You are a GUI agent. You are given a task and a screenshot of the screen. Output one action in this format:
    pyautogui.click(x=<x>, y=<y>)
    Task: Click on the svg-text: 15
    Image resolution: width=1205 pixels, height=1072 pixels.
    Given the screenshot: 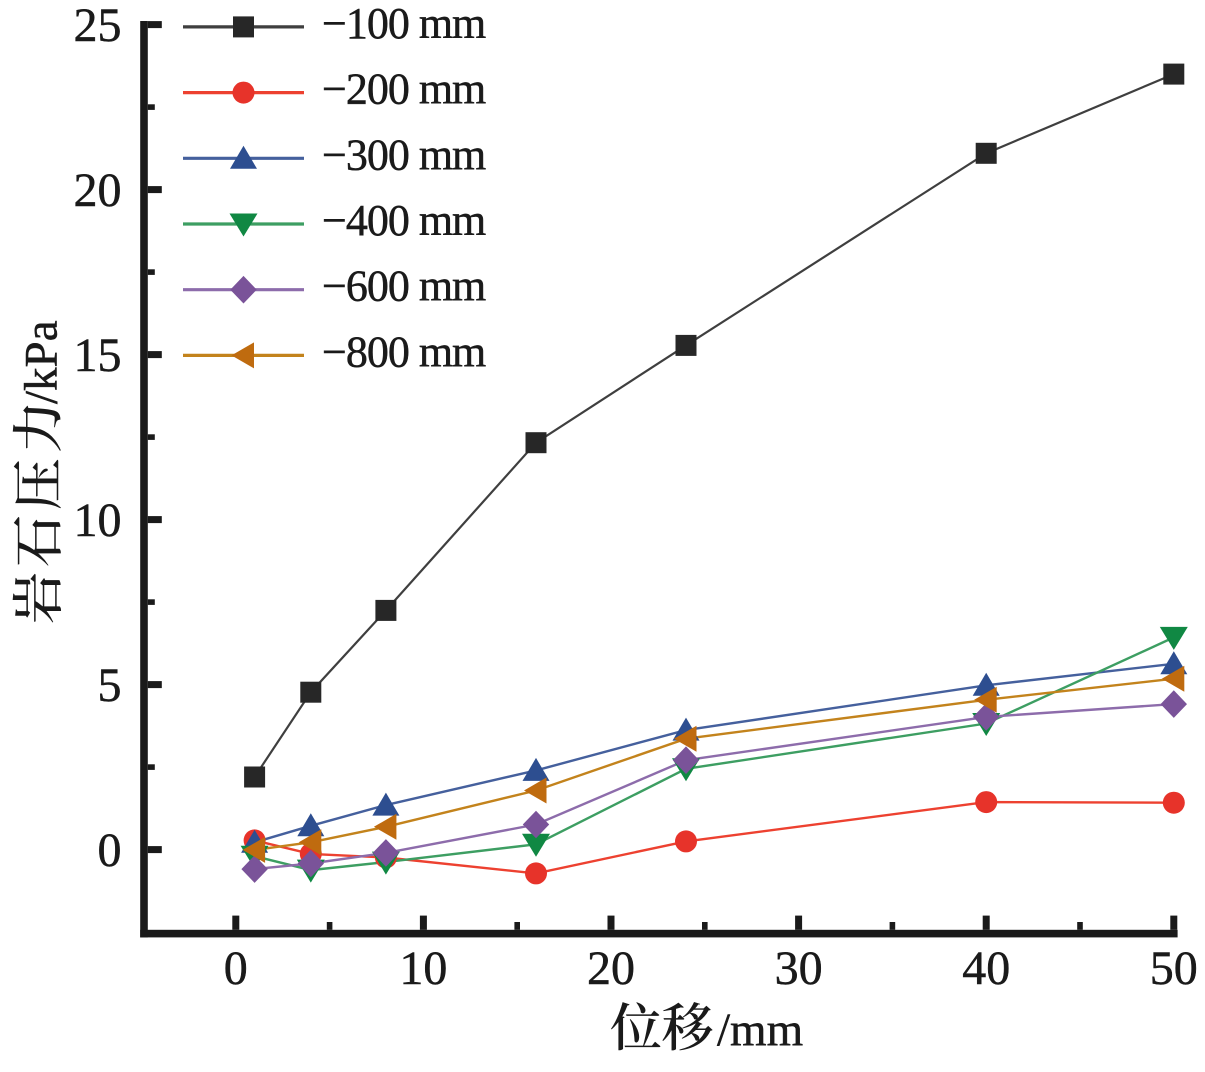 What is the action you would take?
    pyautogui.click(x=98, y=355)
    